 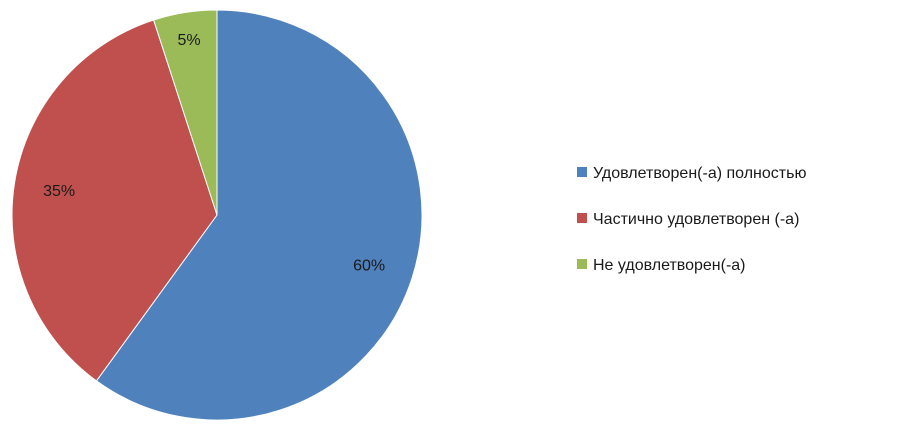 I want to click on pie-data-label-1: 60%, so click(x=369, y=265).